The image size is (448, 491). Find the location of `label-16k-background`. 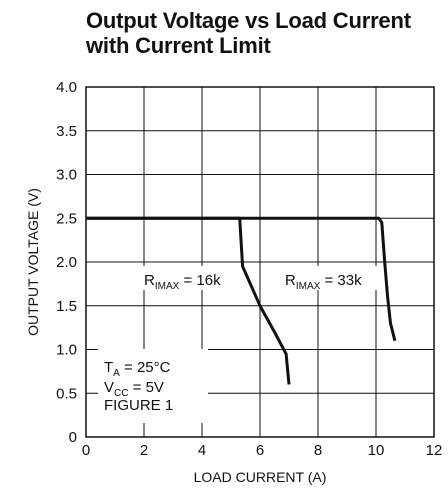

label-16k-background is located at coordinates (190, 278).